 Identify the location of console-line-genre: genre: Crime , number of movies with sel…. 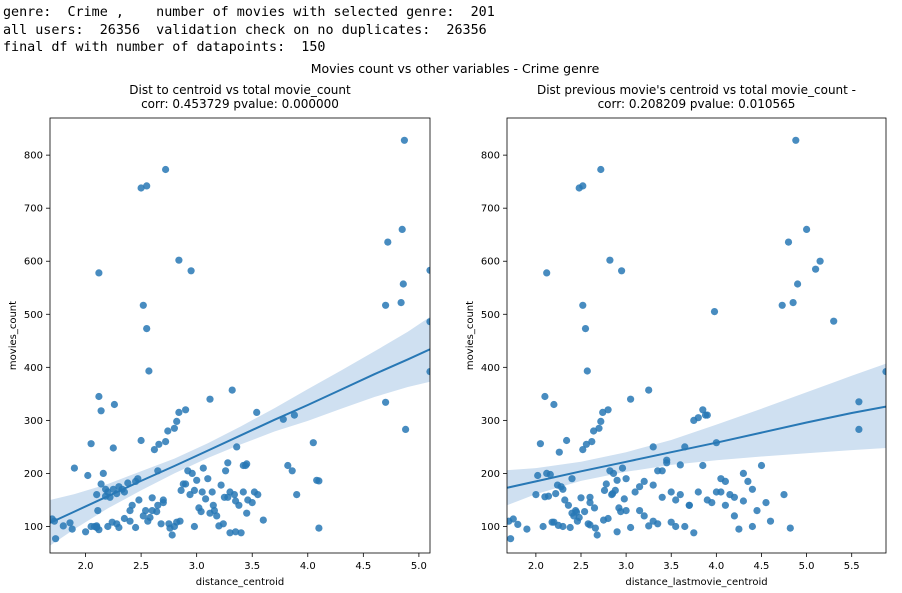
(249, 12).